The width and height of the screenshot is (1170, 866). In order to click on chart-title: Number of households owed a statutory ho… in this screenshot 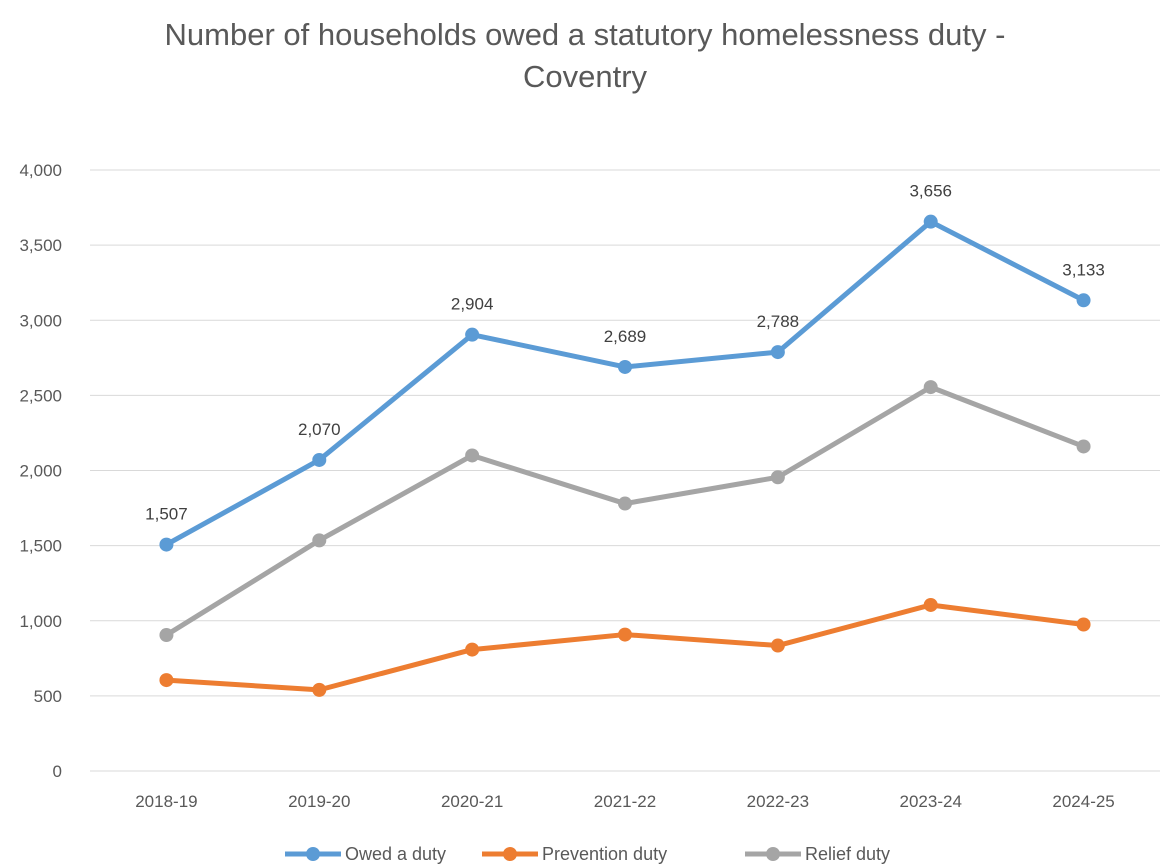, I will do `click(585, 56)`.